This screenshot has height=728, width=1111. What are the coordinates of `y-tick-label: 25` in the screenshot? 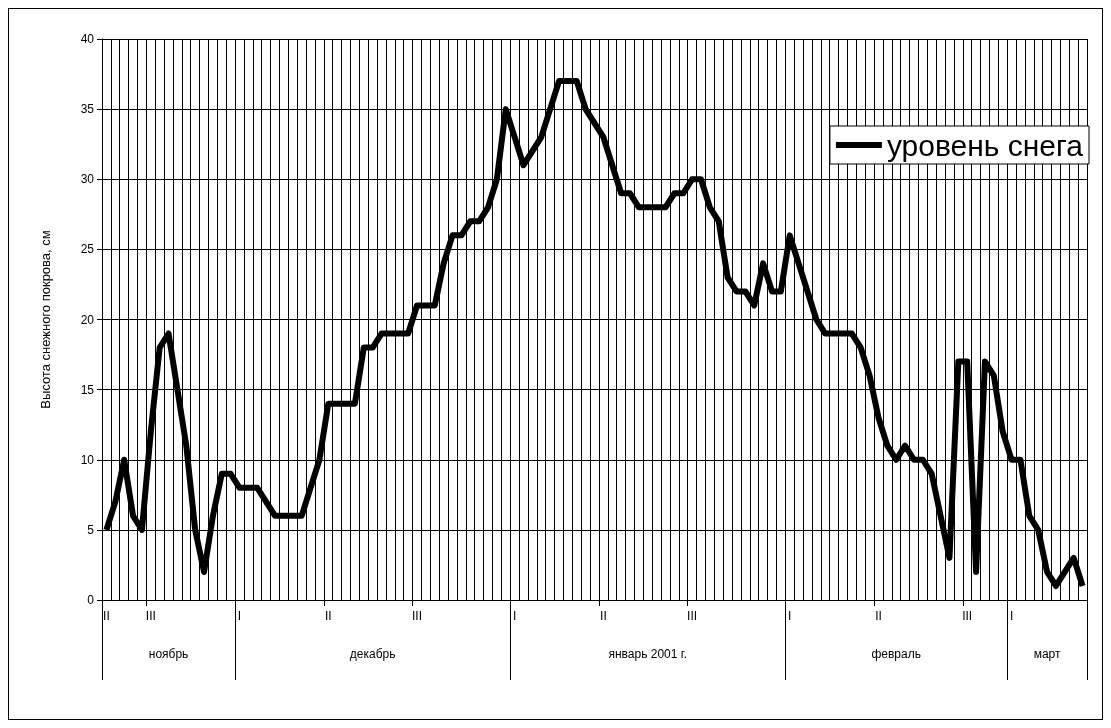 It's located at (87, 249).